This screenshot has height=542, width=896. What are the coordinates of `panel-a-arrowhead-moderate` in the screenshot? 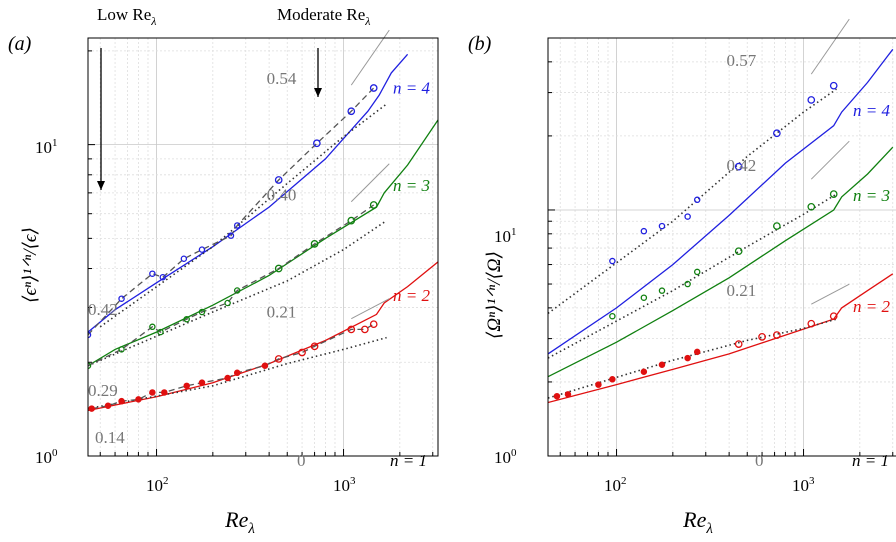 It's located at (318, 92).